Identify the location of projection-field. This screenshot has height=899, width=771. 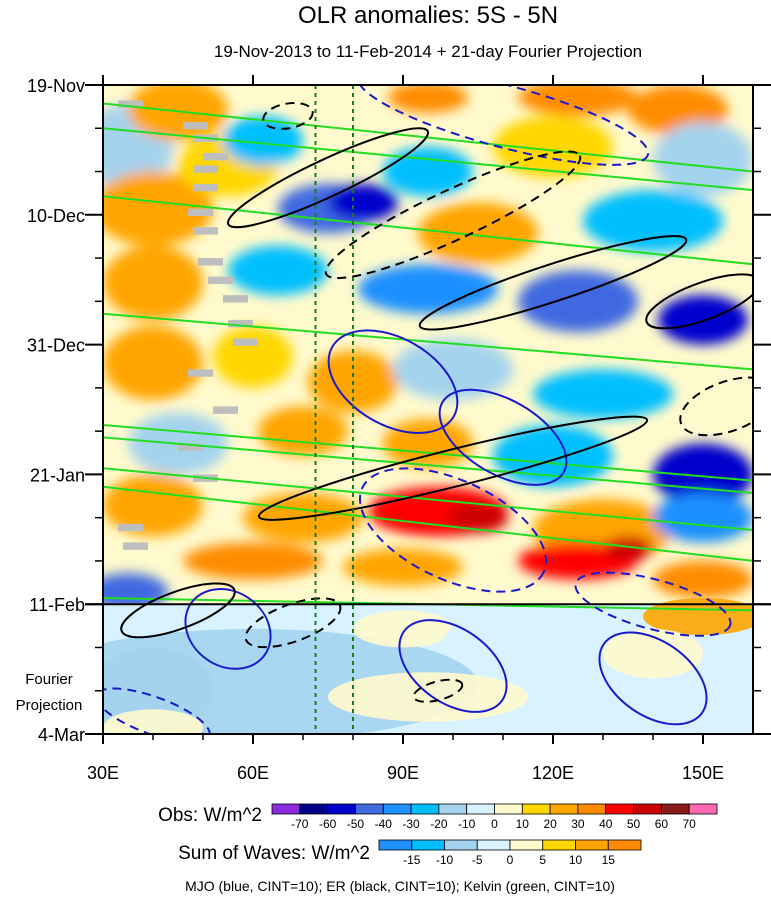
(428, 666).